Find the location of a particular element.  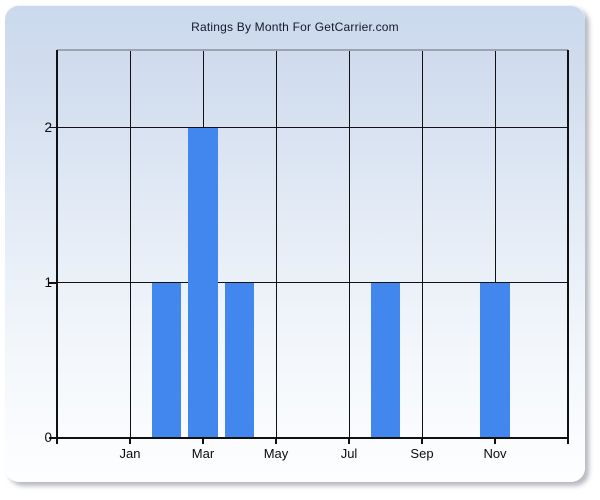

bar-apr is located at coordinates (239, 359).